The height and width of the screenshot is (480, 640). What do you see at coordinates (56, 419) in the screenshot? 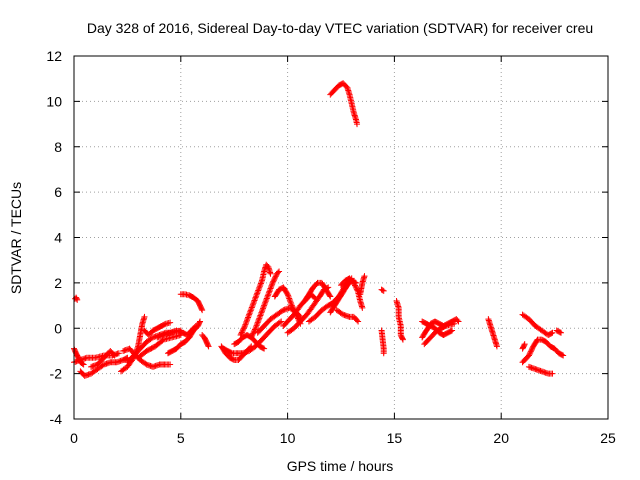
I see `y-tick-label: -4` at bounding box center [56, 419].